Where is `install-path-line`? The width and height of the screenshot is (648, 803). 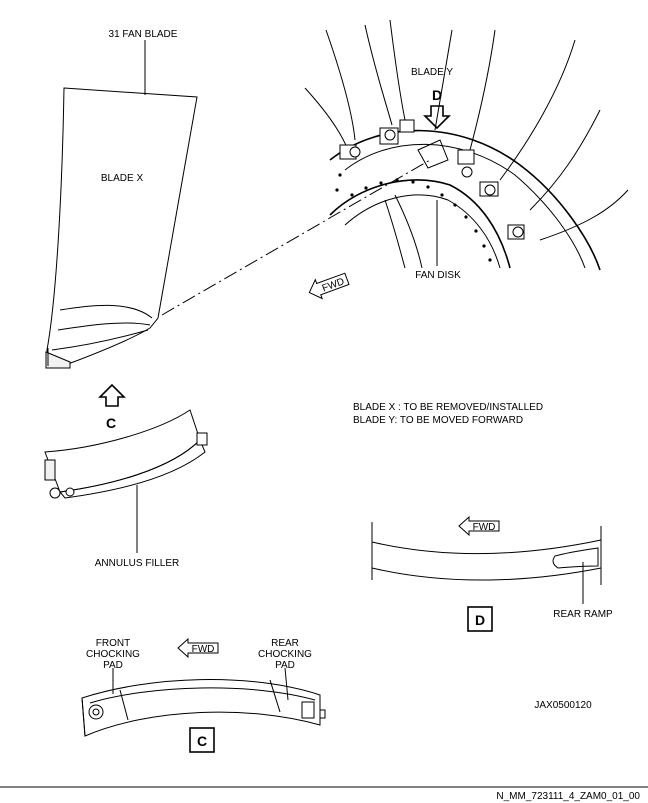
install-path-line is located at coordinates (296, 237).